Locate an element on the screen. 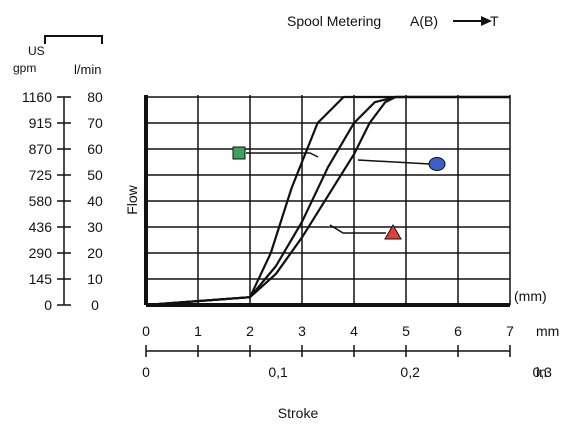 This screenshot has width=587, height=429. x-unit-in: in is located at coordinates (541, 372).